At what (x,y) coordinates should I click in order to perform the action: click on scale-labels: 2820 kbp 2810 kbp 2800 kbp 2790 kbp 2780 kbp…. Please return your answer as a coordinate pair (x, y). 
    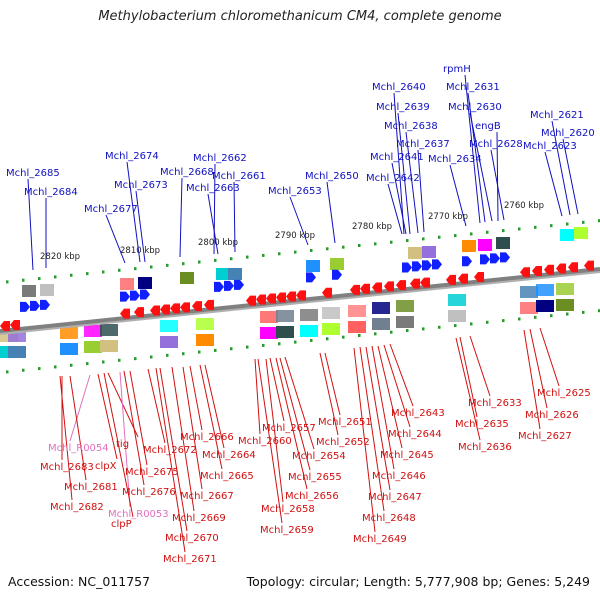
    Looking at the image, I should click on (292, 231).